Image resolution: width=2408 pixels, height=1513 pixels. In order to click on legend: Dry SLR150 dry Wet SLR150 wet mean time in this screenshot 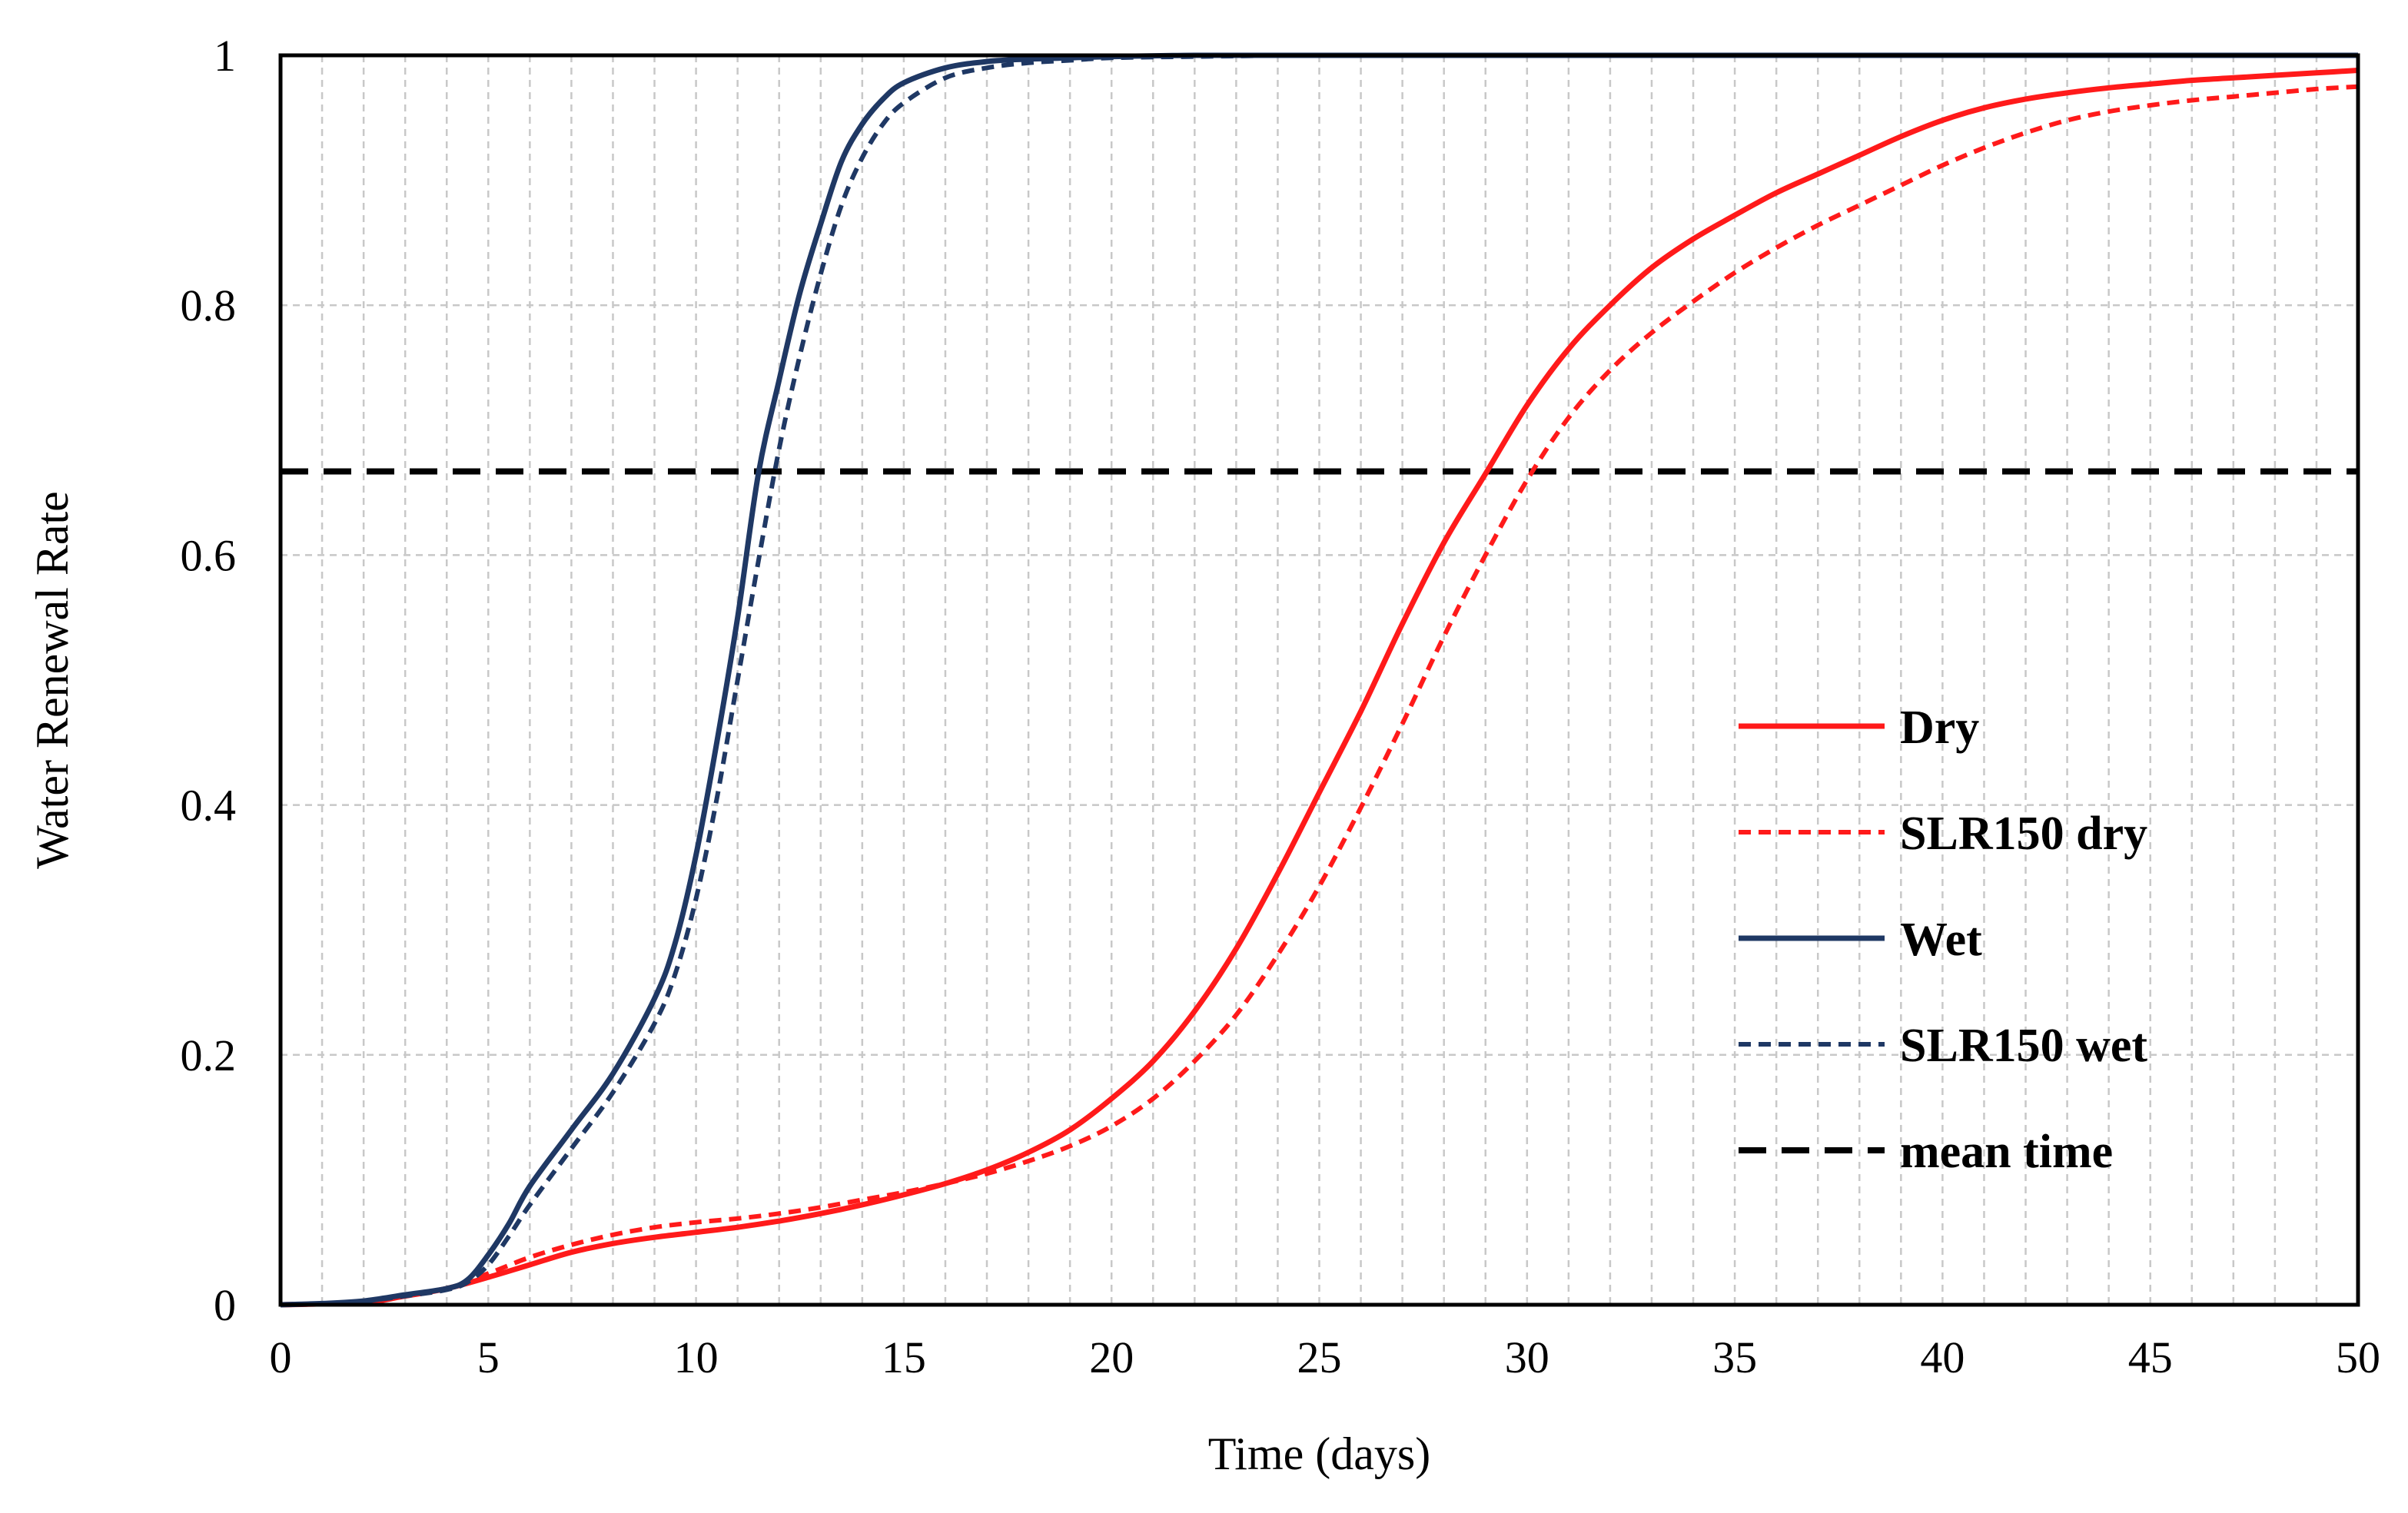, I will do `click(1943, 940)`.